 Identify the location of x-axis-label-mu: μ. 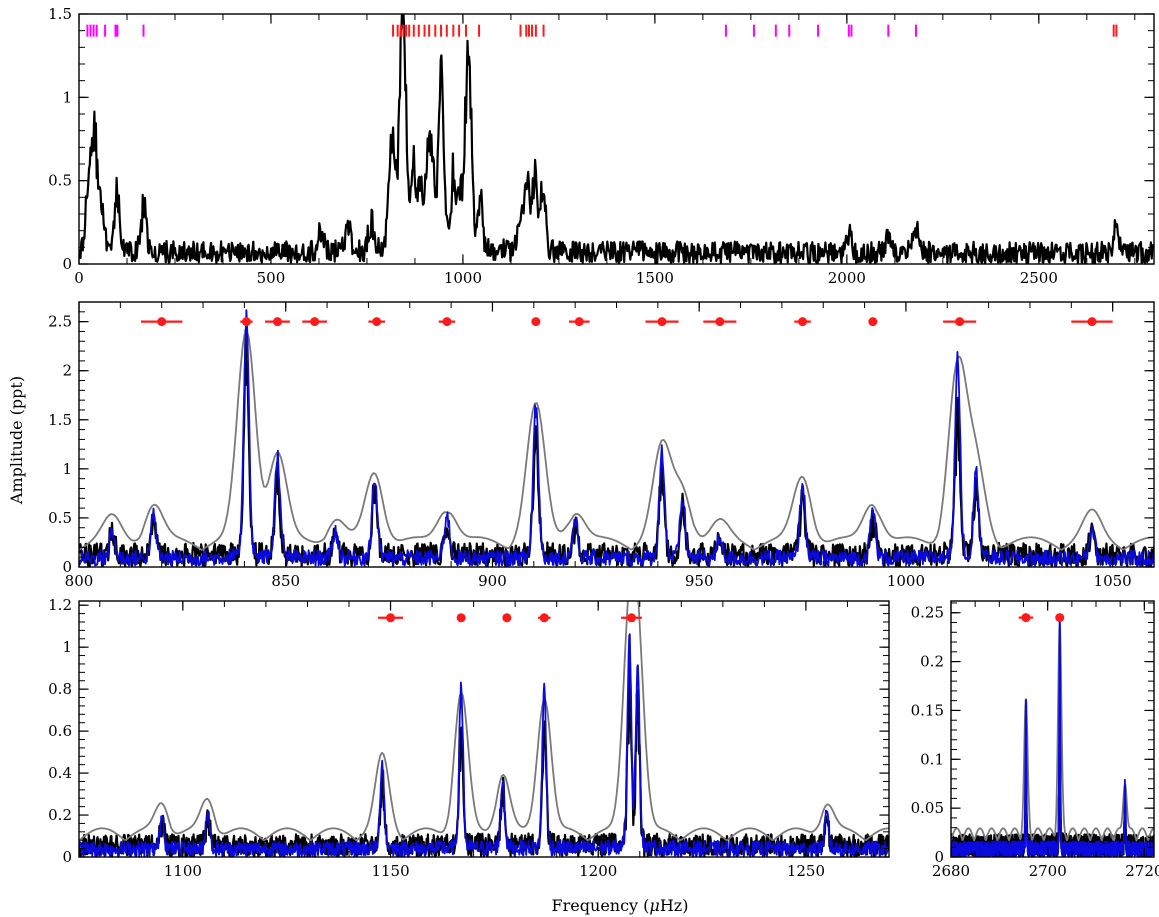
(654, 905).